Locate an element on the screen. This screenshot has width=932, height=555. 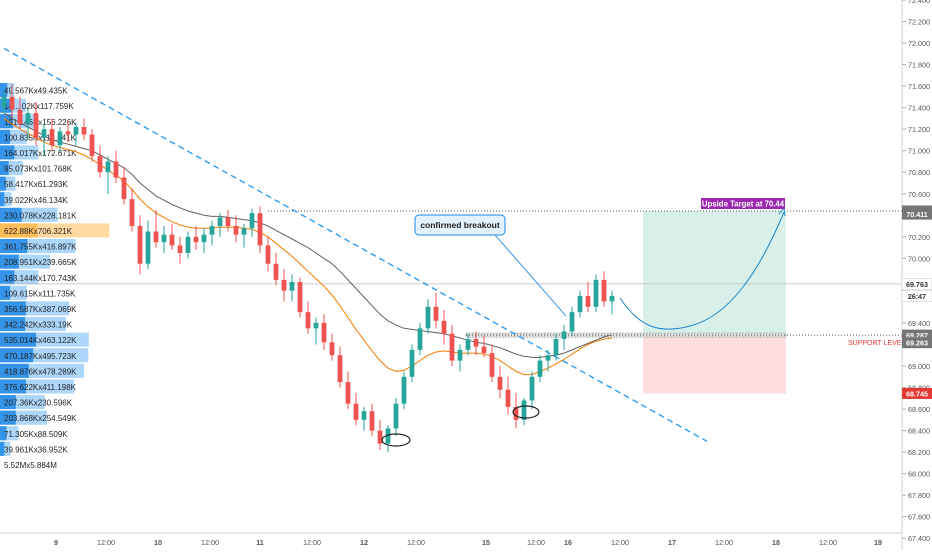
y-tick-label: 69.400 is located at coordinates (919, 323).